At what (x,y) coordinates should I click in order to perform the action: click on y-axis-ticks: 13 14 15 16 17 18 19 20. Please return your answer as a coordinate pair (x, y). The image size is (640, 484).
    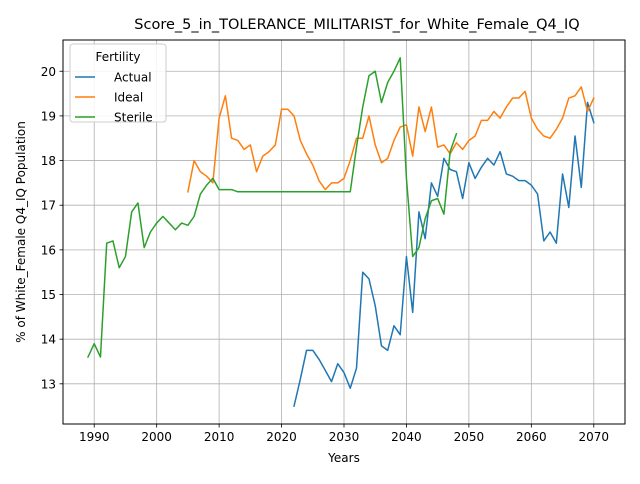
    Looking at the image, I should click on (52, 228).